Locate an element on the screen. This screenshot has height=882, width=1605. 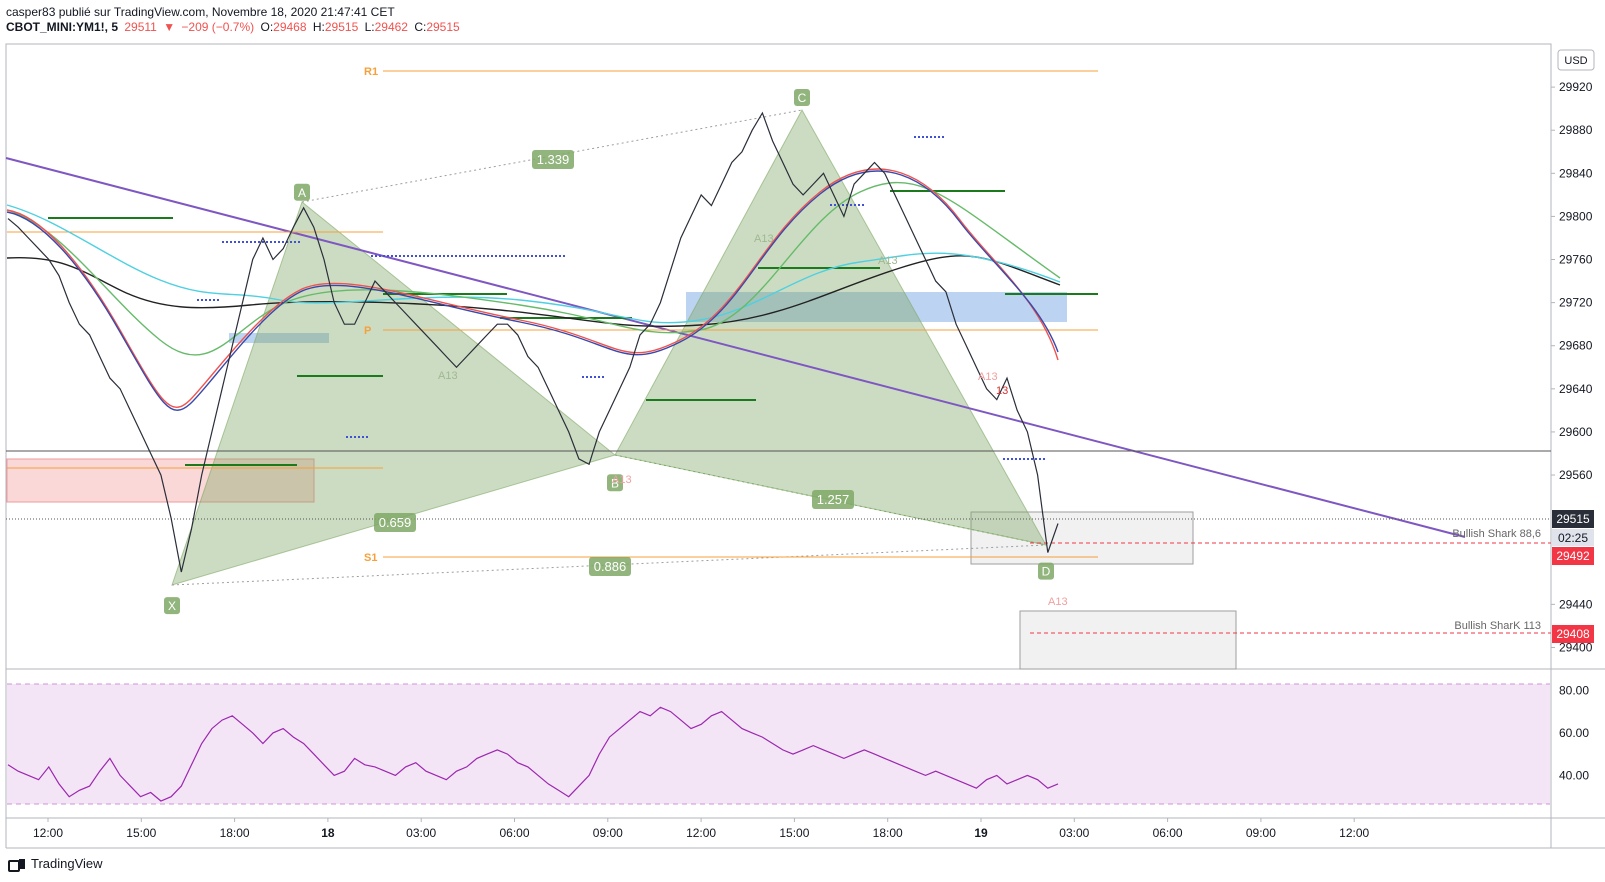
harmonic-point-c-box is located at coordinates (802, 97).